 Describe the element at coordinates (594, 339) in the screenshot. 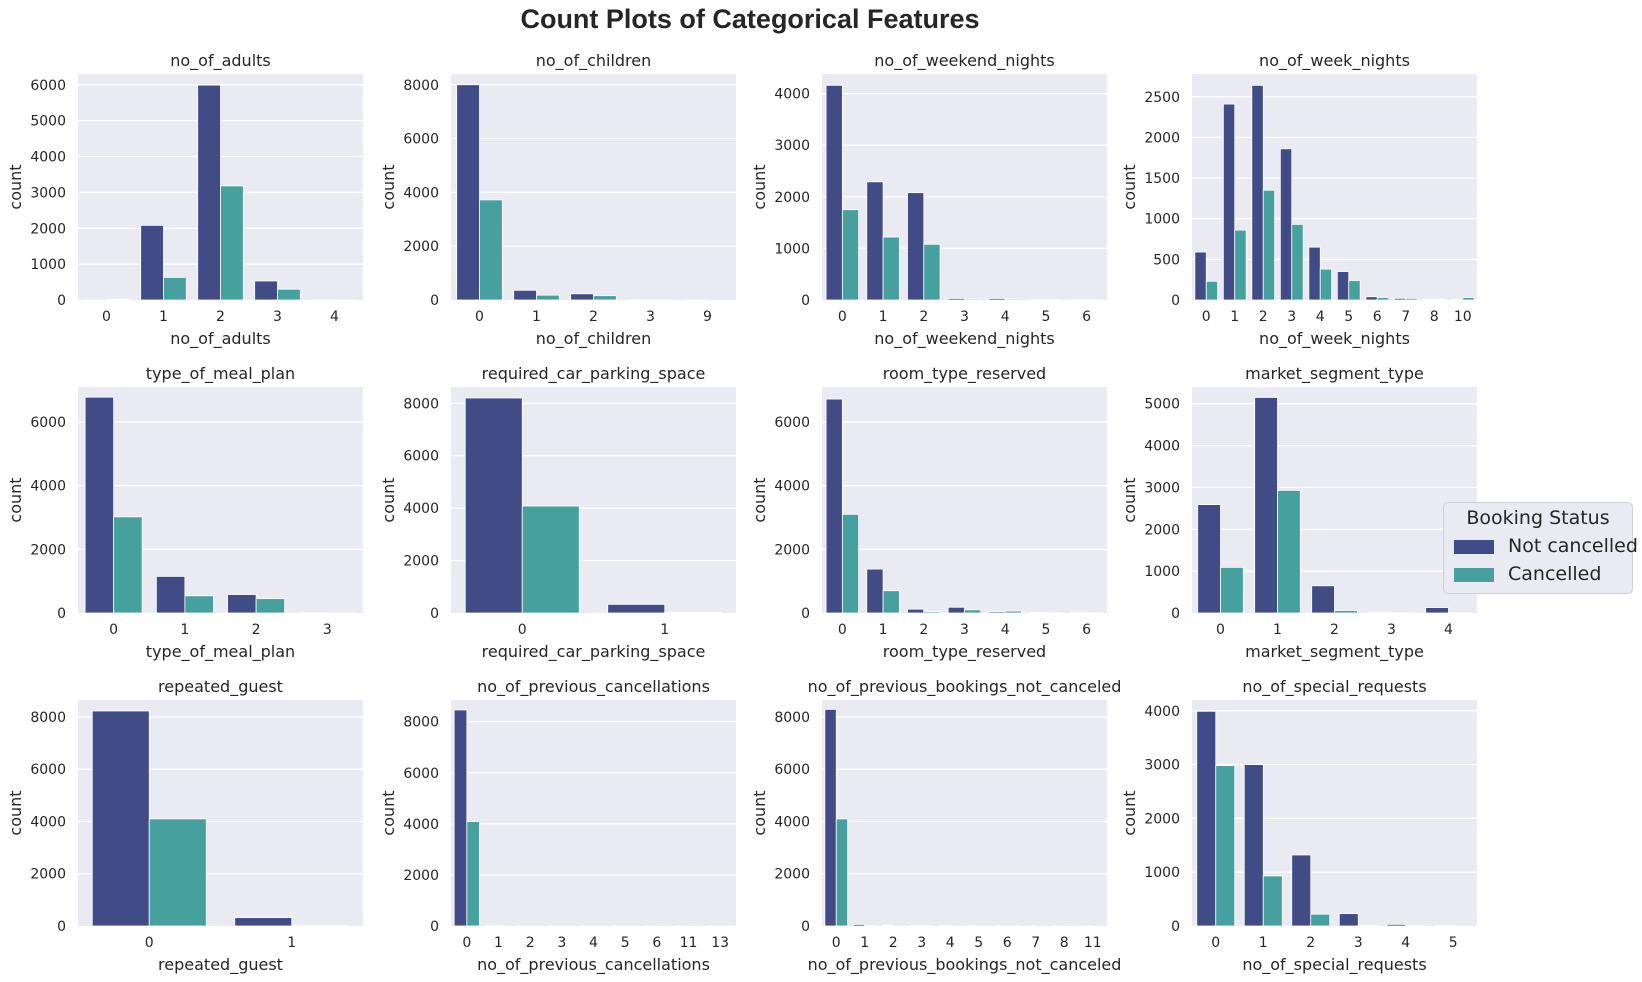

I see `x-axis-label: no_of_children` at that location.